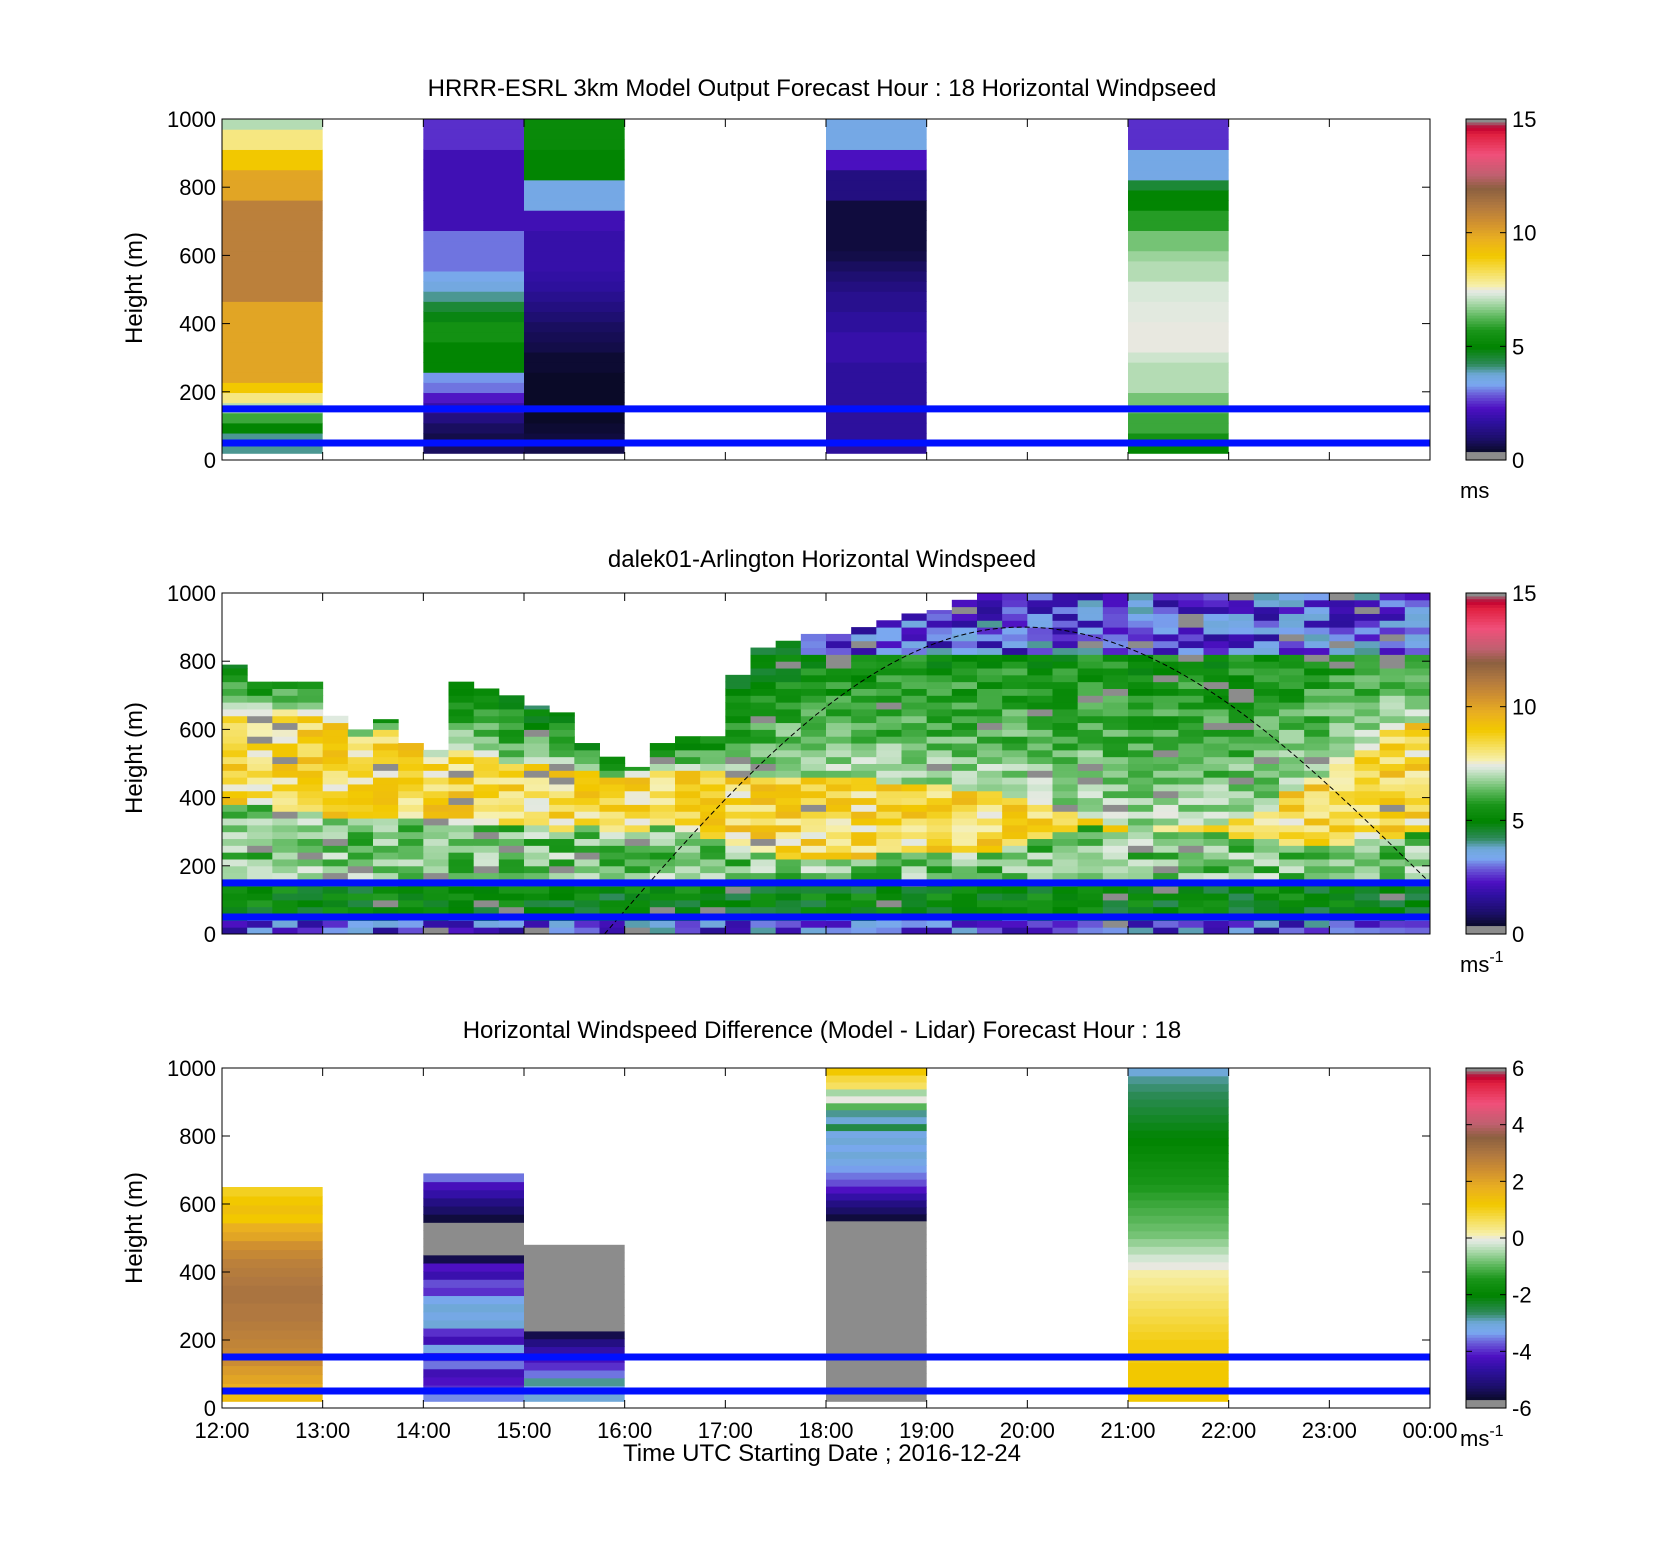 This screenshot has width=1680, height=1566. Describe the element at coordinates (1524, 707) in the screenshot. I see `colorbar-tick-label: 10` at that location.